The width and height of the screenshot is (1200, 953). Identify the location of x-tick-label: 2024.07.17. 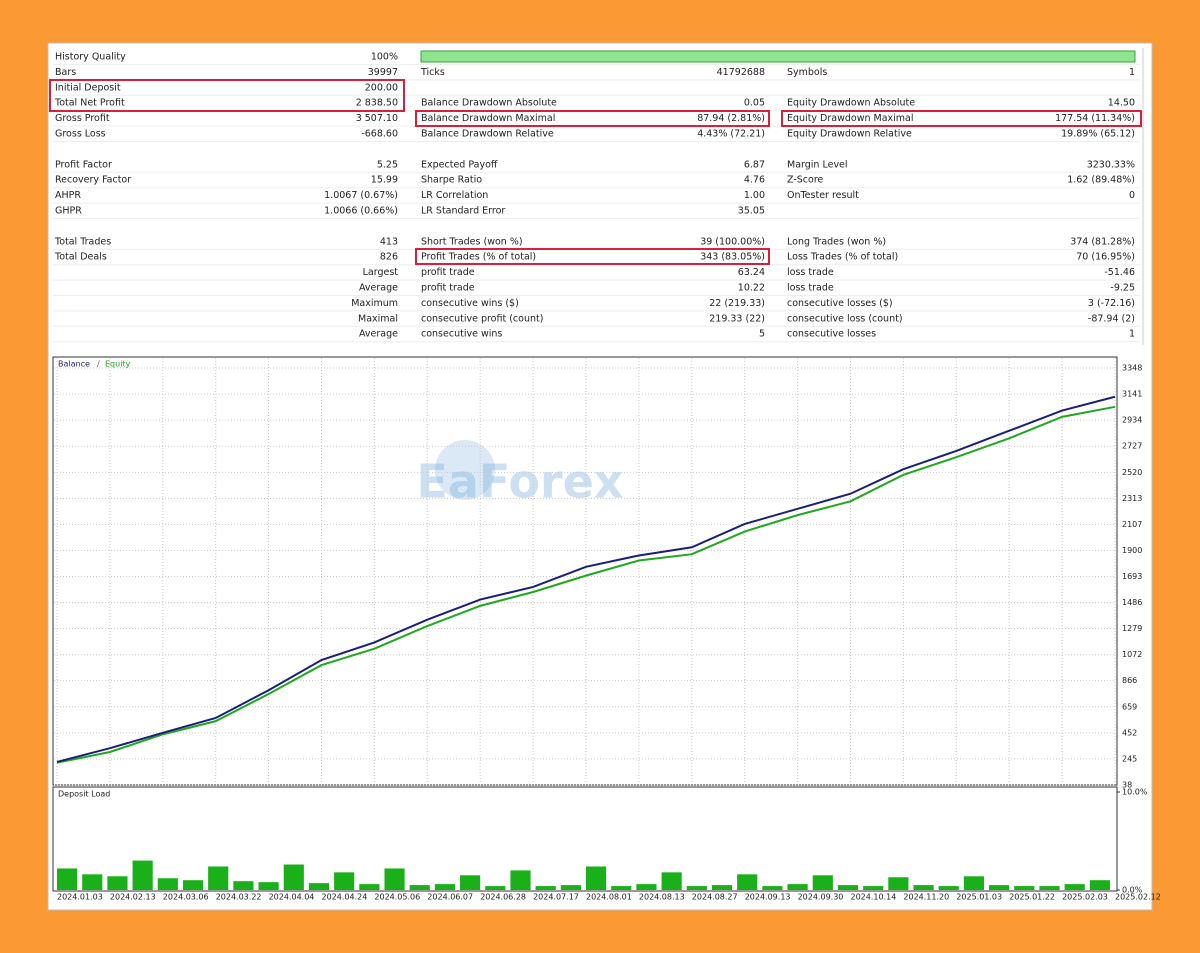
(556, 897).